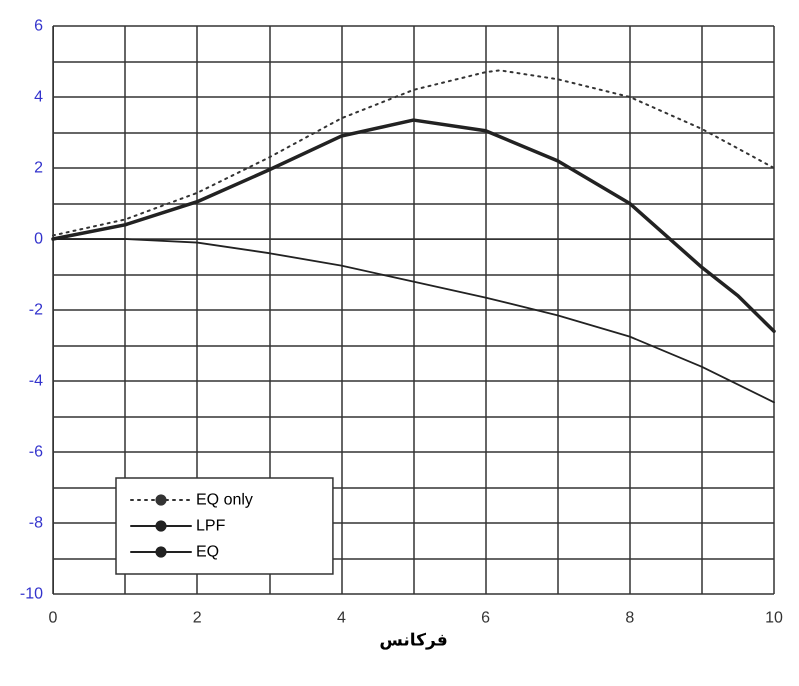 The width and height of the screenshot is (799, 686). What do you see at coordinates (32, 594) in the screenshot?
I see `y-tick-label: -10` at bounding box center [32, 594].